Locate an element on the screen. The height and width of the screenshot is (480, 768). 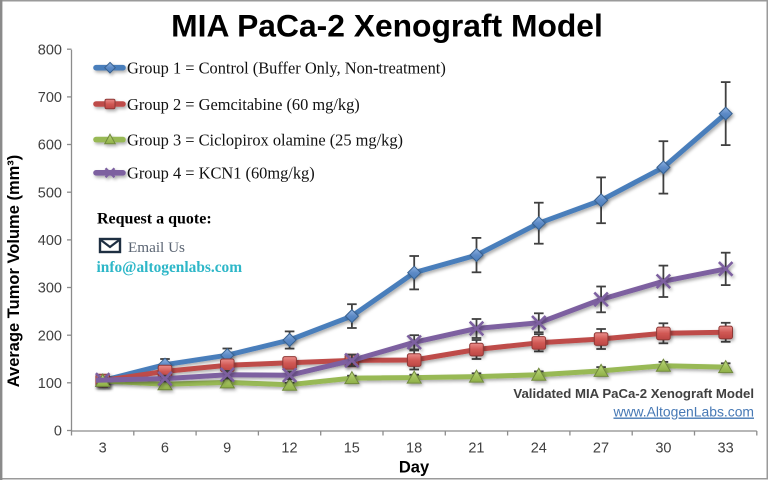
svg-text: MIA PaCa-2 Xenograft Model is located at coordinates (387, 26).